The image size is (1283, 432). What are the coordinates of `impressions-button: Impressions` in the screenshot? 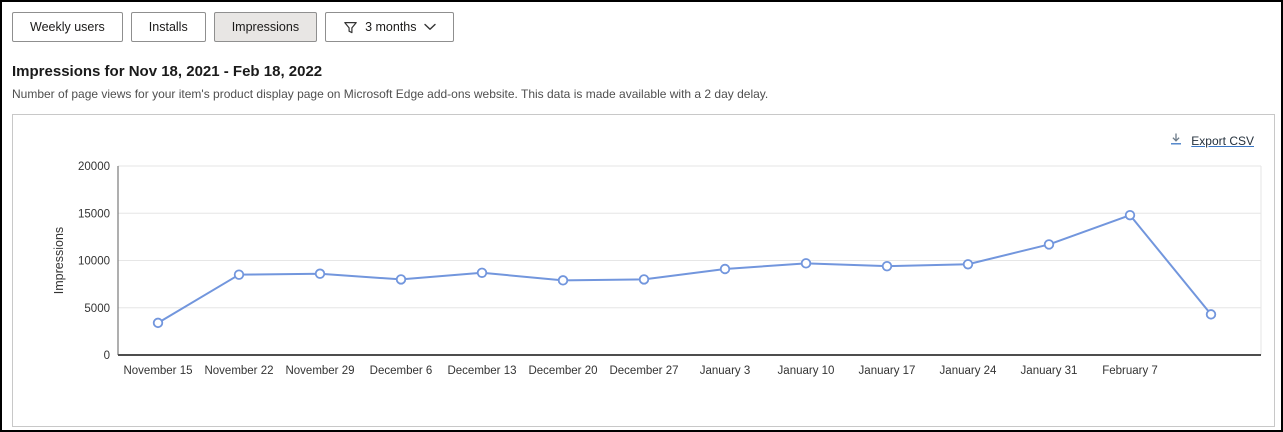 It's located at (265, 27).